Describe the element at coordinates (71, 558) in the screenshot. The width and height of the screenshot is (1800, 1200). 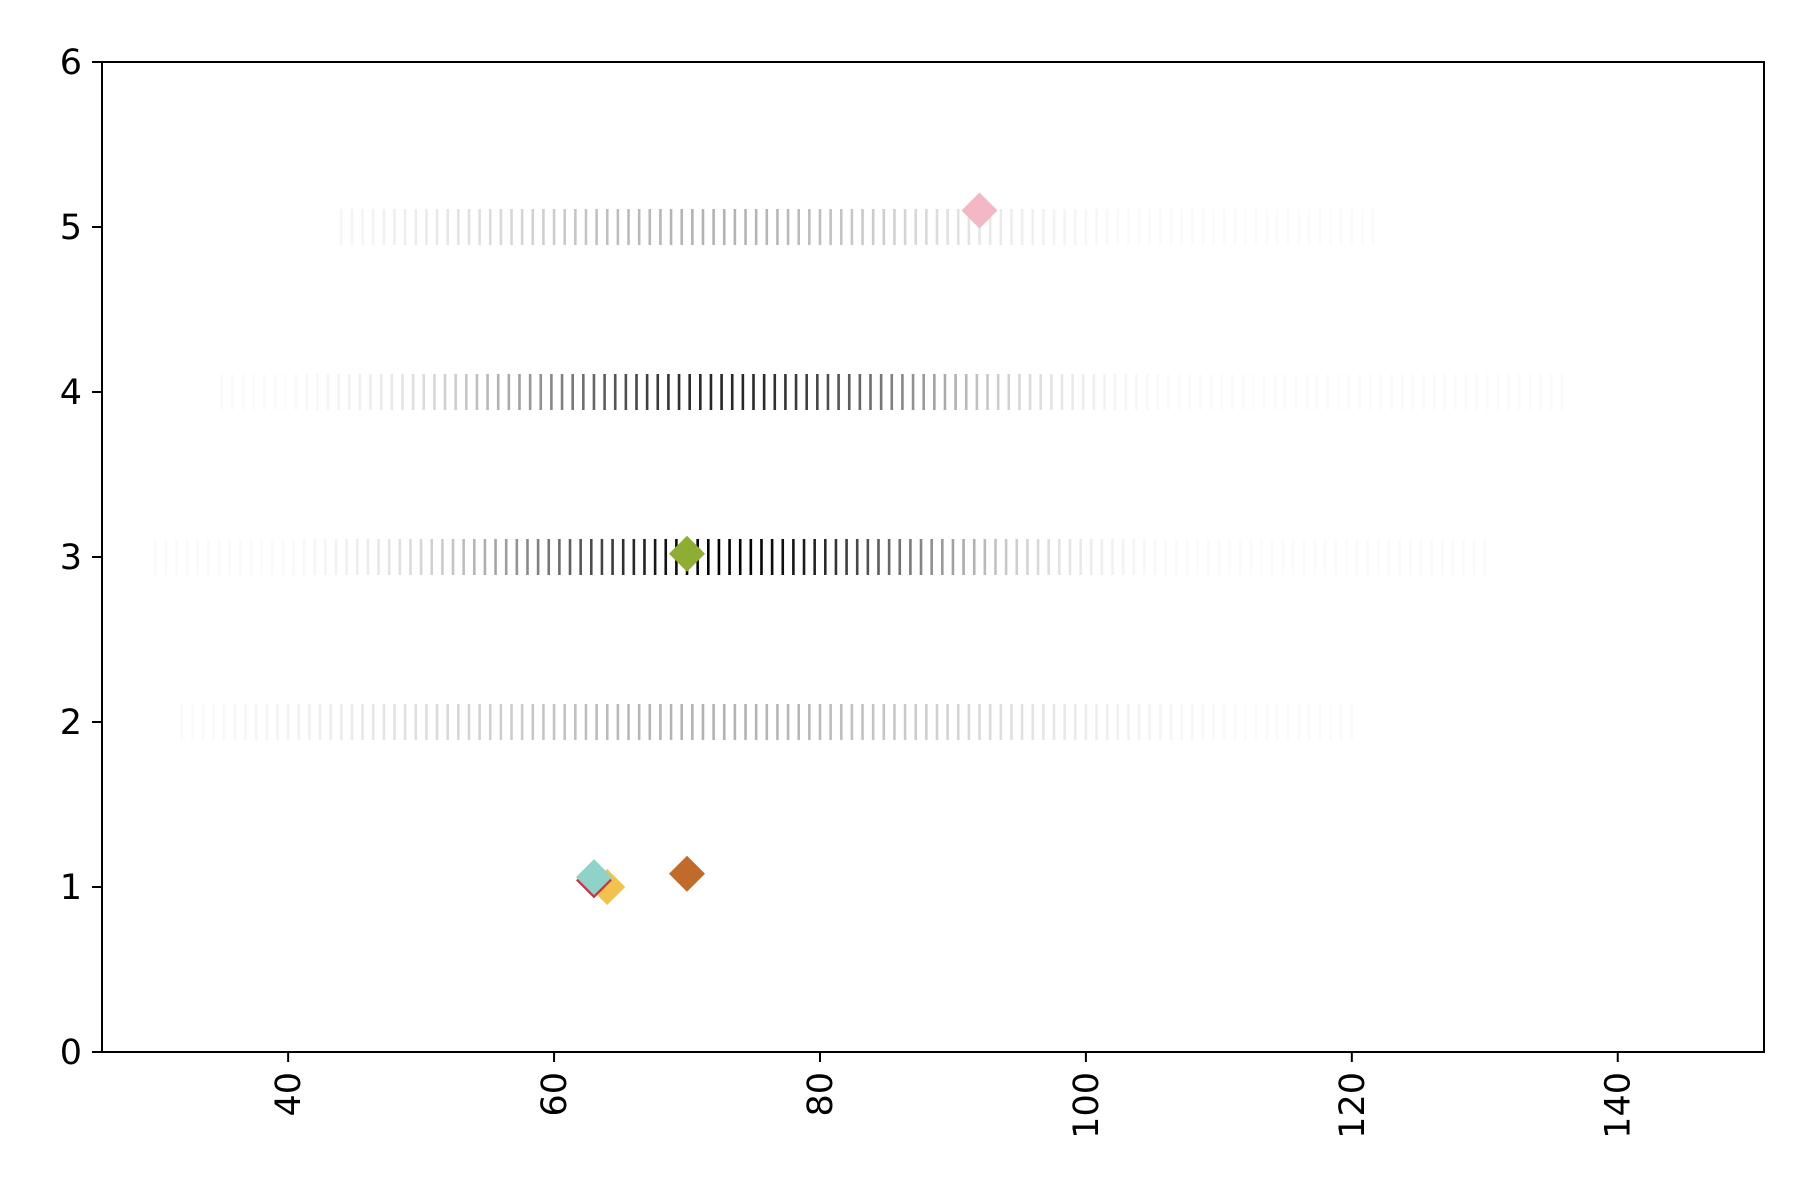
I see `y-tick-label: 3` at that location.